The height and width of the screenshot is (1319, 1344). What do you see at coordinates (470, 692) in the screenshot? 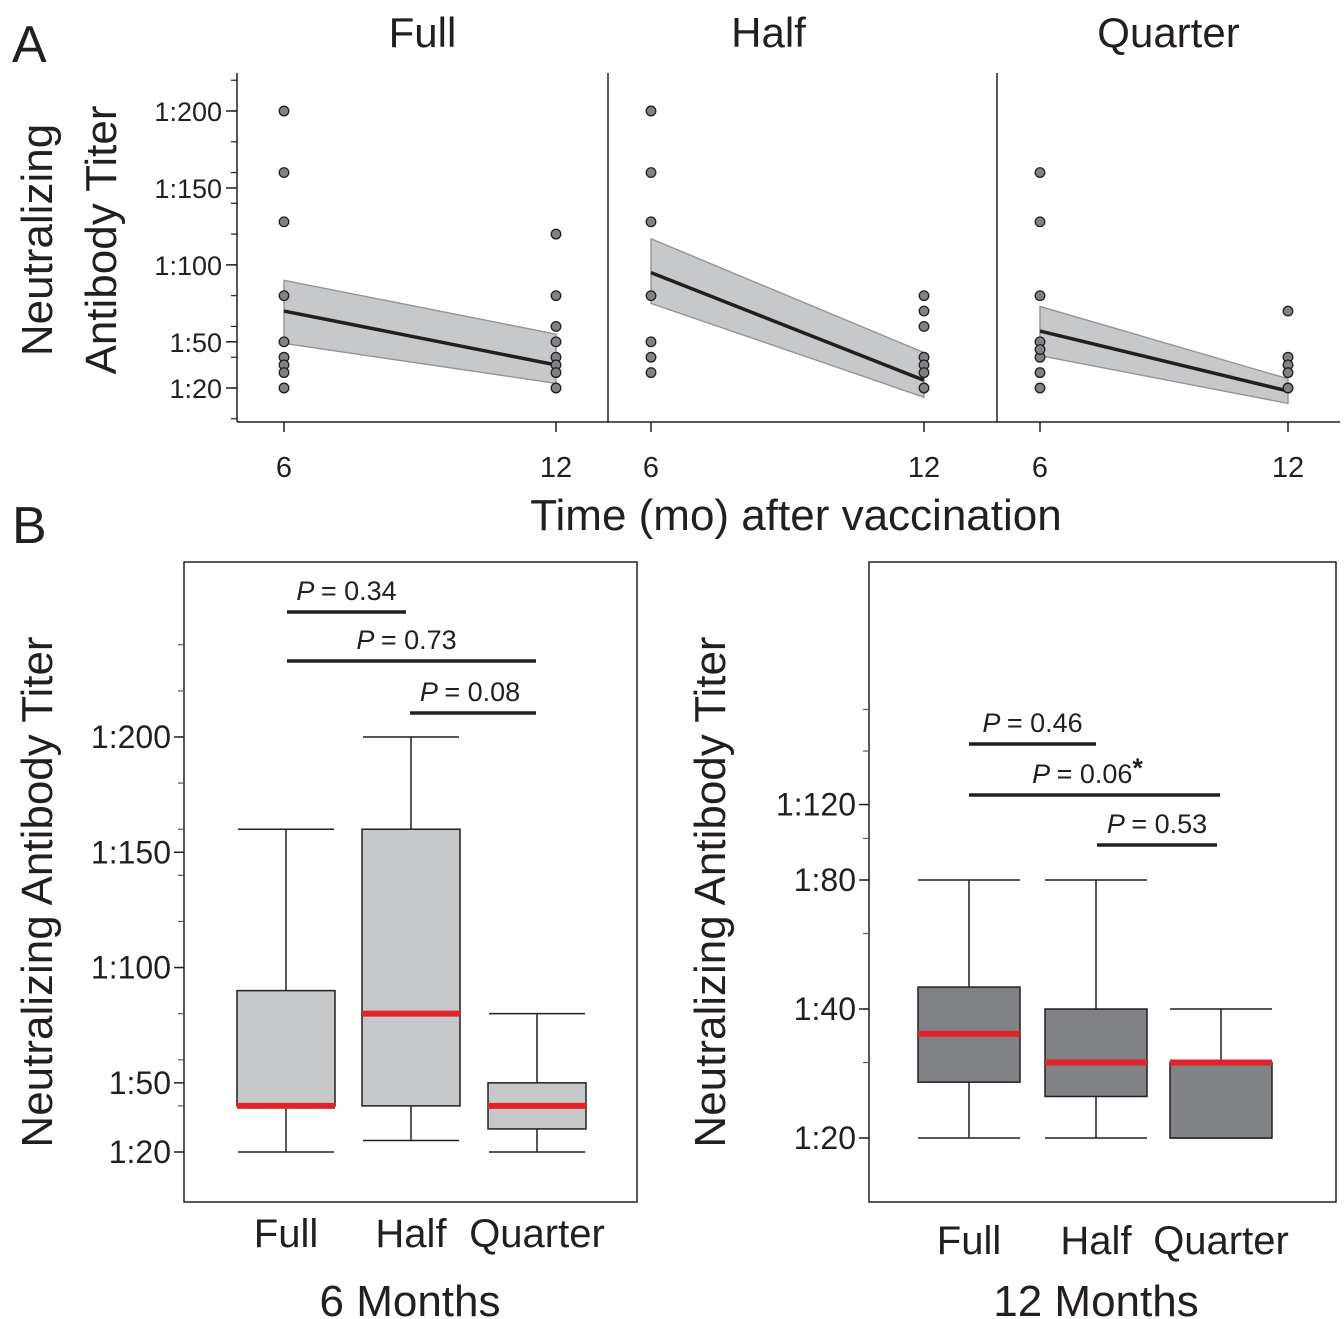
I see `p-value-label: P = 0.08` at bounding box center [470, 692].